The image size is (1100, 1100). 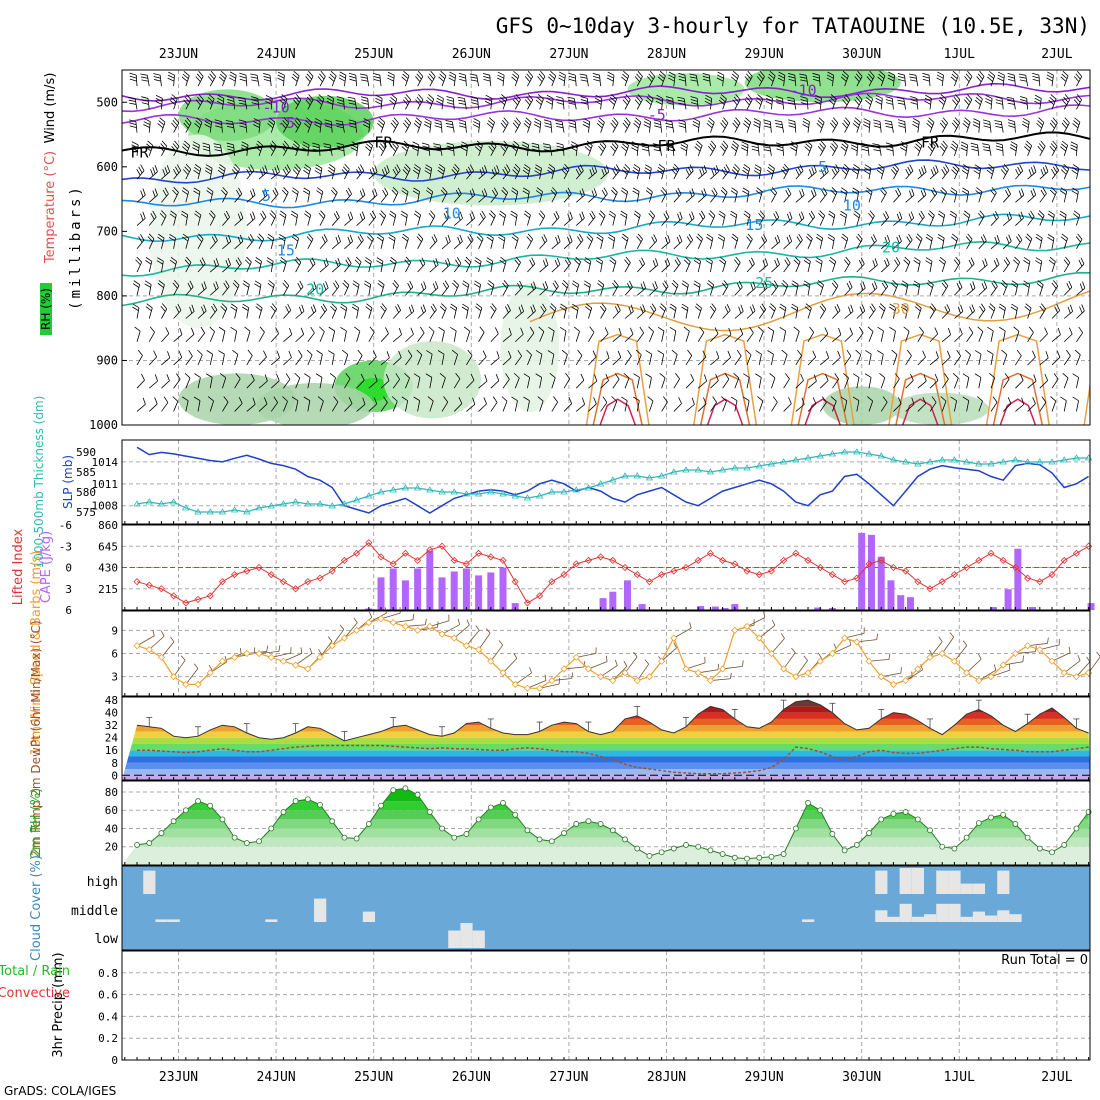 What do you see at coordinates (111, 725) in the screenshot?
I see `tick-label: 32` at bounding box center [111, 725].